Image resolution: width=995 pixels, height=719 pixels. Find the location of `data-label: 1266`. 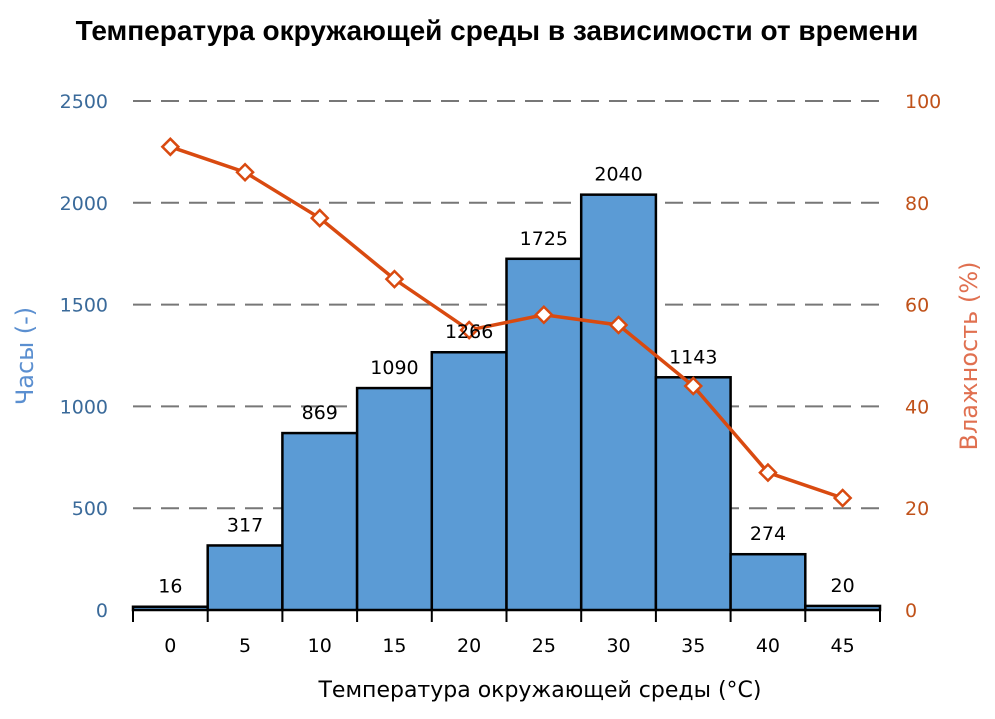

data-label: 1266 is located at coordinates (469, 332).